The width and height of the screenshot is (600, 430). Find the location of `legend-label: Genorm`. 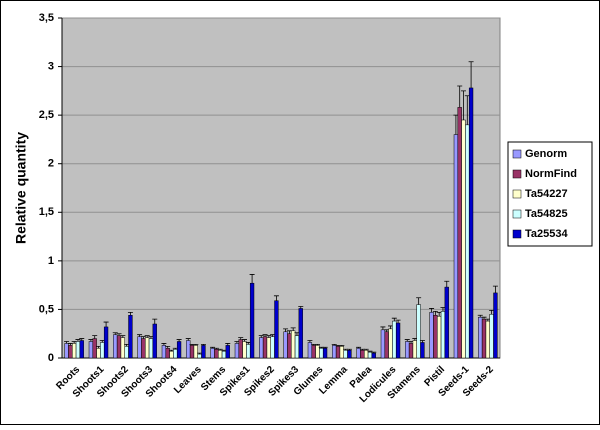

legend-label: Genorm is located at coordinates (546, 154).